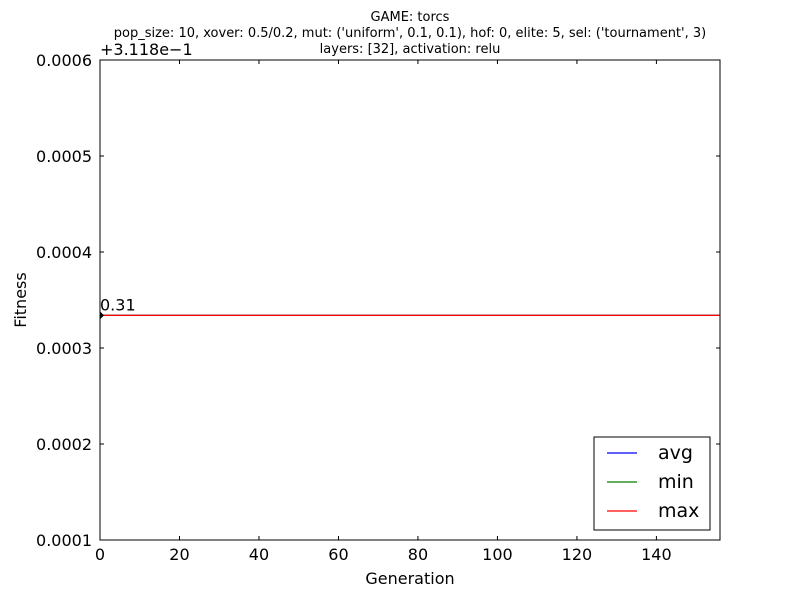 Image resolution: width=800 pixels, height=600 pixels. I want to click on x-tick-label: 0, so click(100, 554).